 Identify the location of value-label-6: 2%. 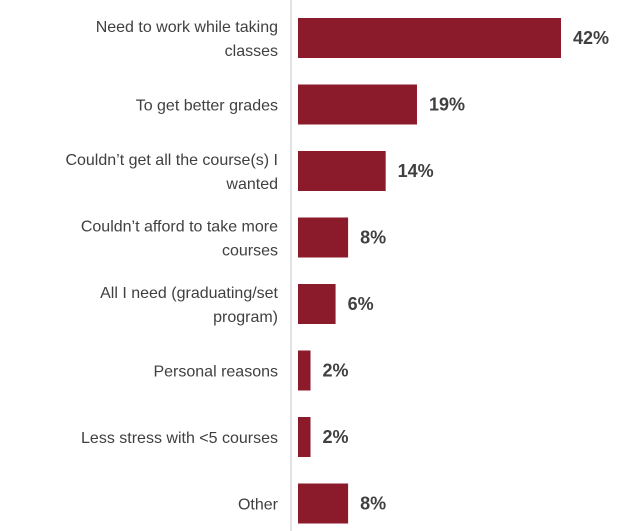
(336, 437).